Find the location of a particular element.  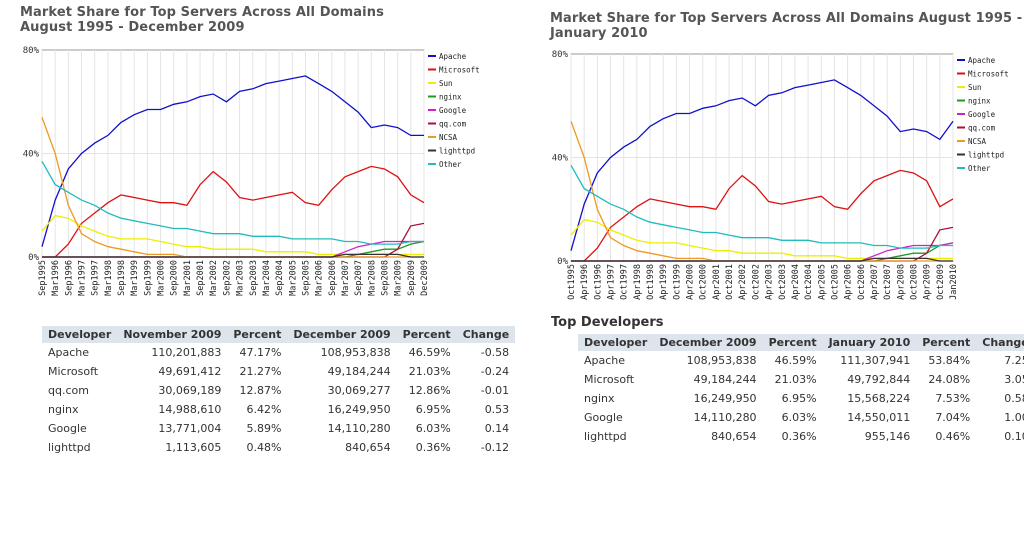

x-tick-label: Mar2007 is located at coordinates (346, 278).